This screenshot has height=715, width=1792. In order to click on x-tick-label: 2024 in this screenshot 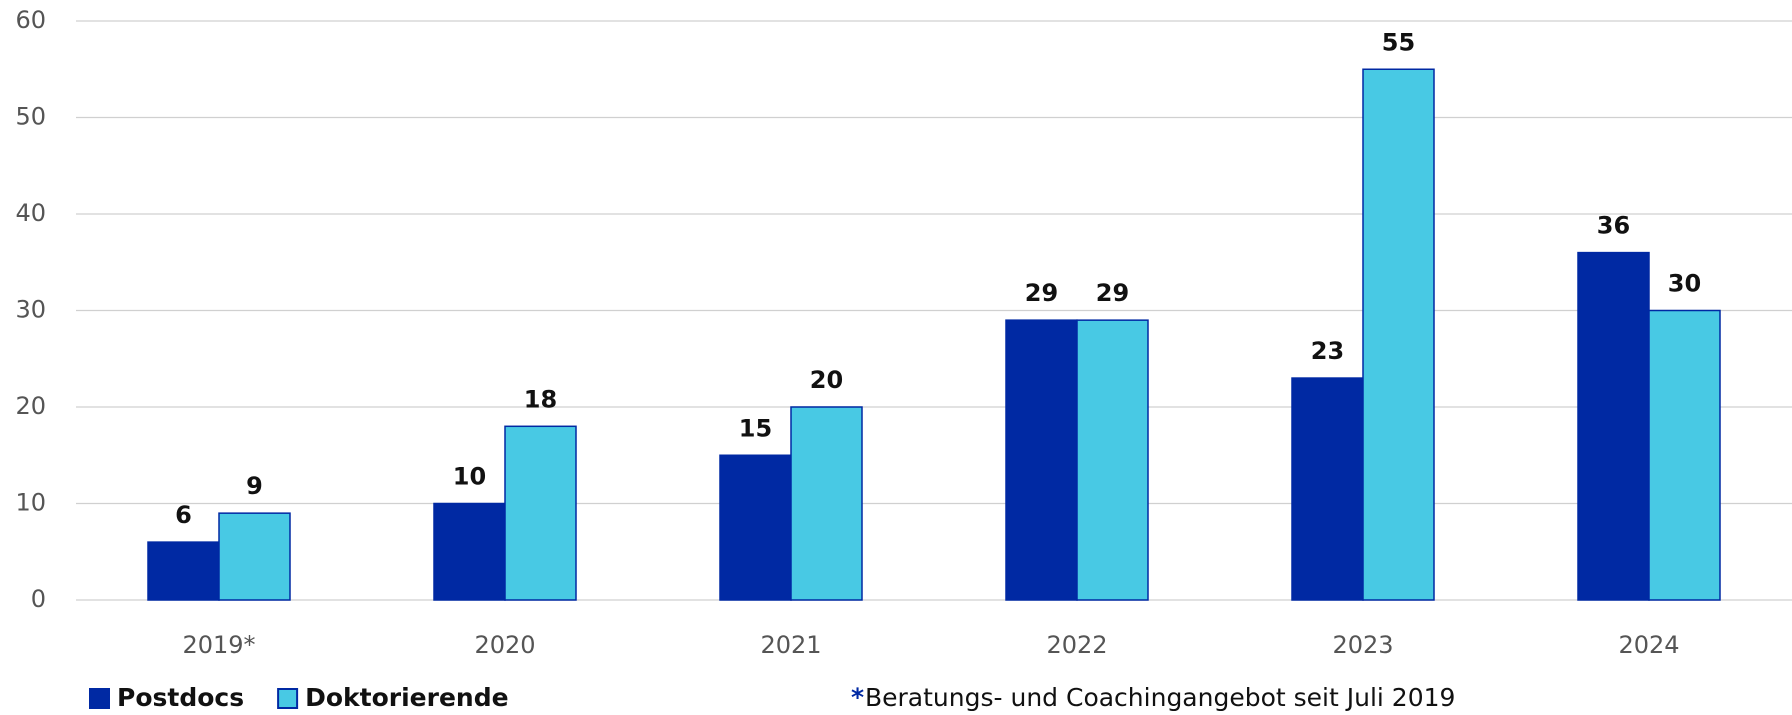, I will do `click(1648, 645)`.